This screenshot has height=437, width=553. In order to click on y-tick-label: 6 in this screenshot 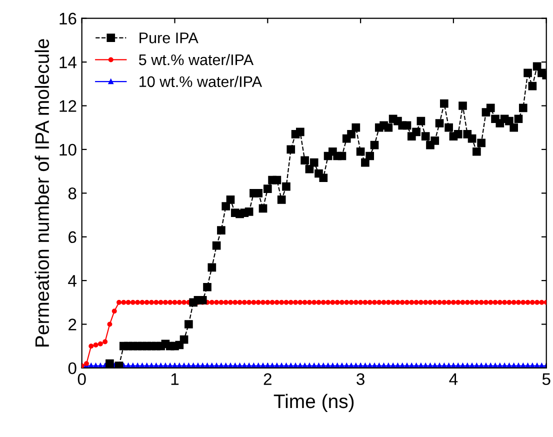, I will do `click(72, 237)`.